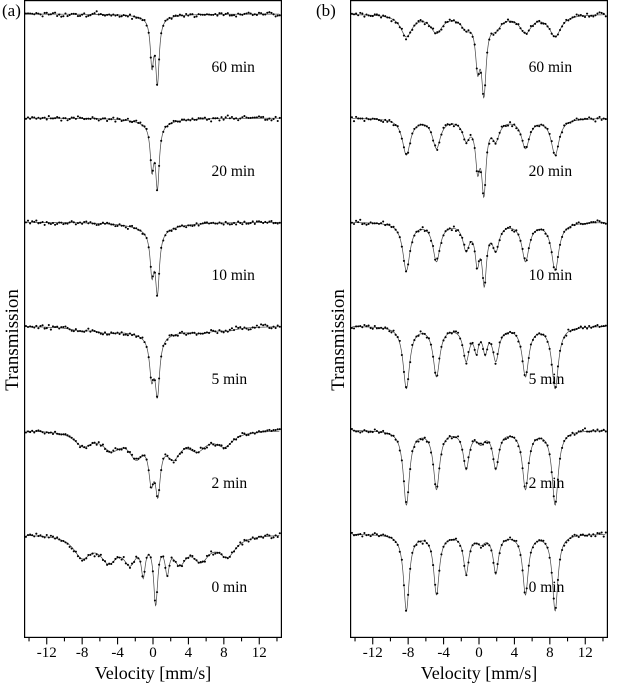 The image size is (620, 690). What do you see at coordinates (11, 10) in the screenshot?
I see `panel-a-letter: (a)` at bounding box center [11, 10].